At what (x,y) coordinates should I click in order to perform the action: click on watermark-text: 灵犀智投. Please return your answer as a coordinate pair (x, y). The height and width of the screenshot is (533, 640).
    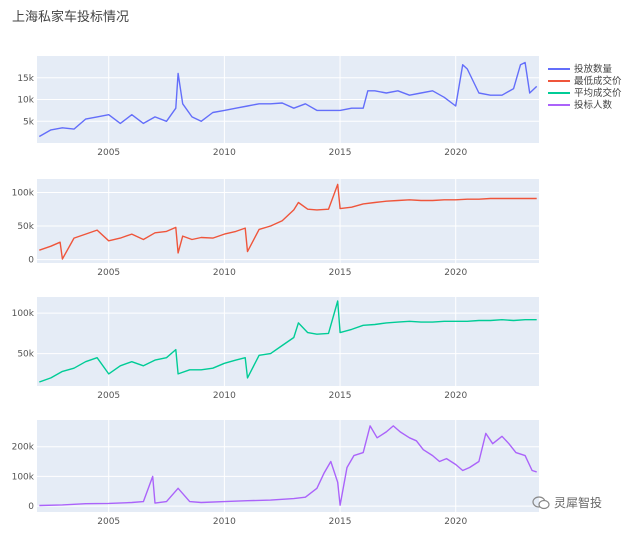
    Looking at the image, I should click on (578, 503).